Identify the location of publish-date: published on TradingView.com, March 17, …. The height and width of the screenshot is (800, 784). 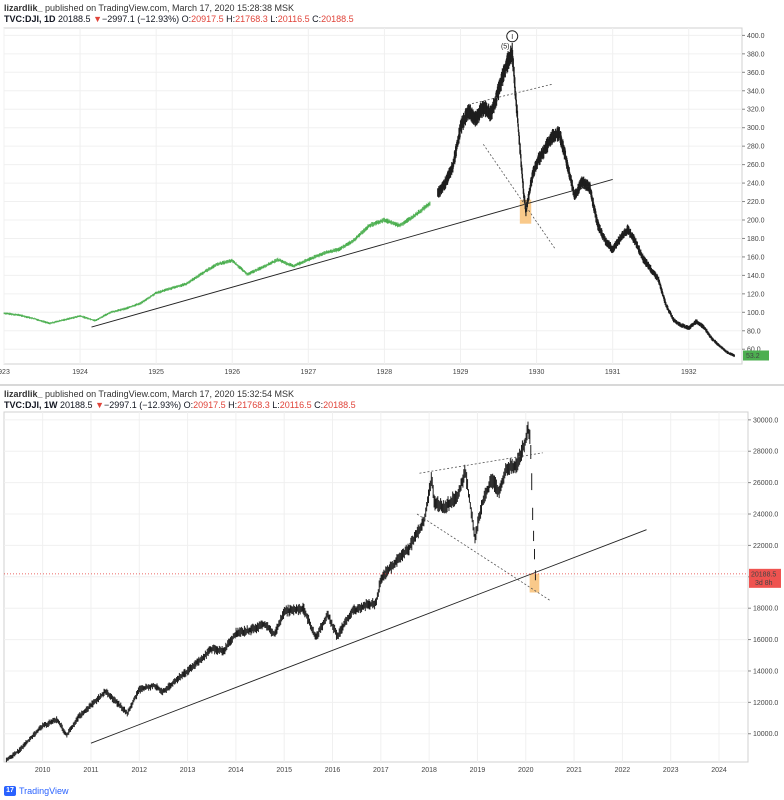
(170, 394).